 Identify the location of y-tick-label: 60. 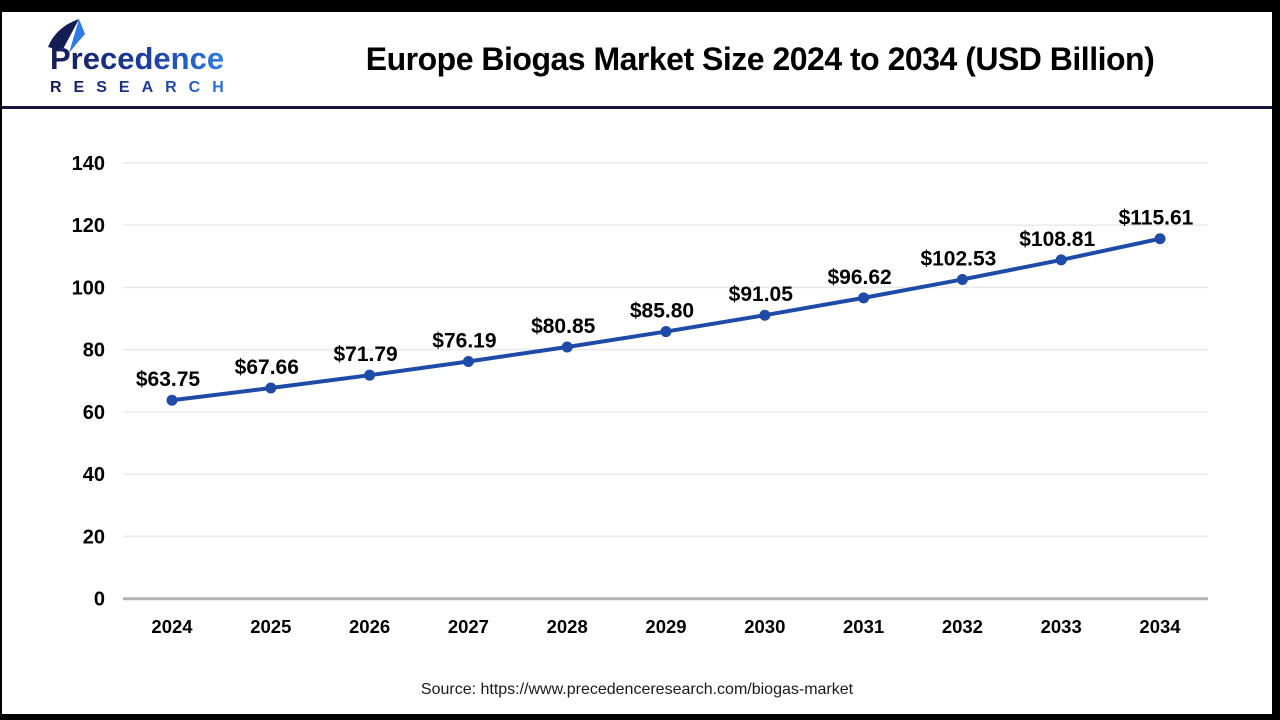
(94, 413).